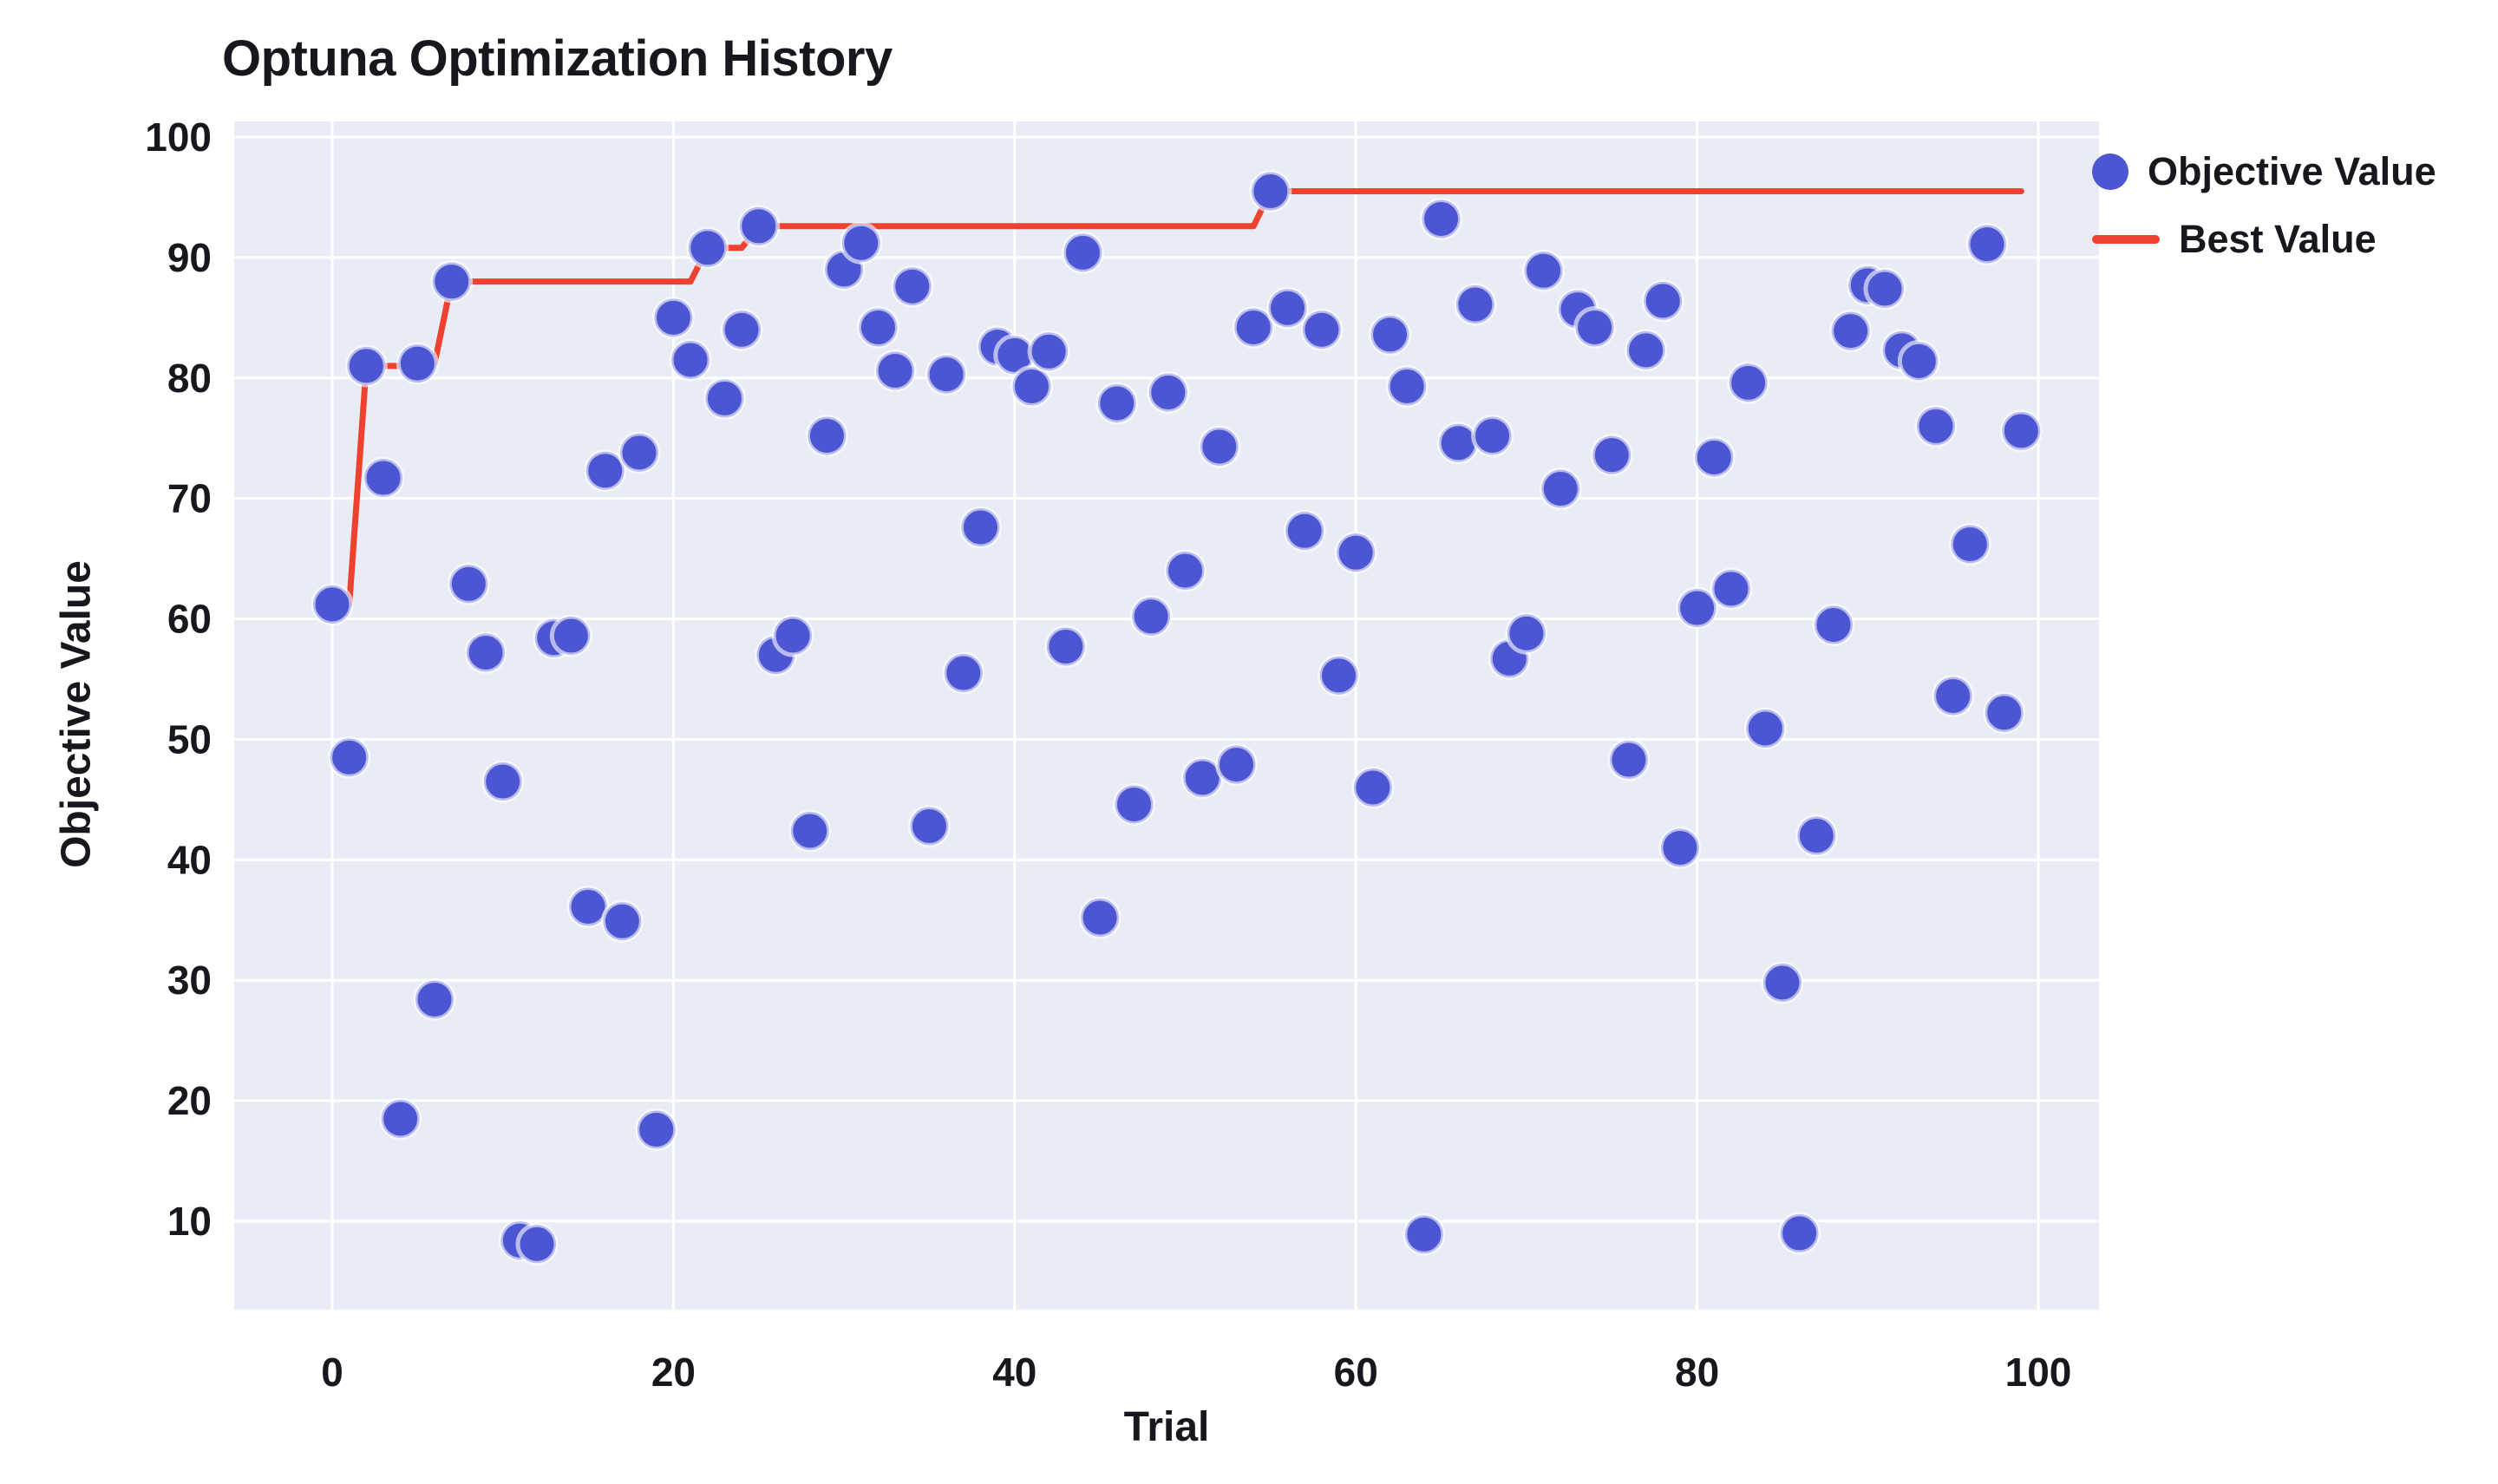 The image size is (2498, 1484). What do you see at coordinates (557, 59) in the screenshot?
I see `chart-title: Optuna Optimization History` at bounding box center [557, 59].